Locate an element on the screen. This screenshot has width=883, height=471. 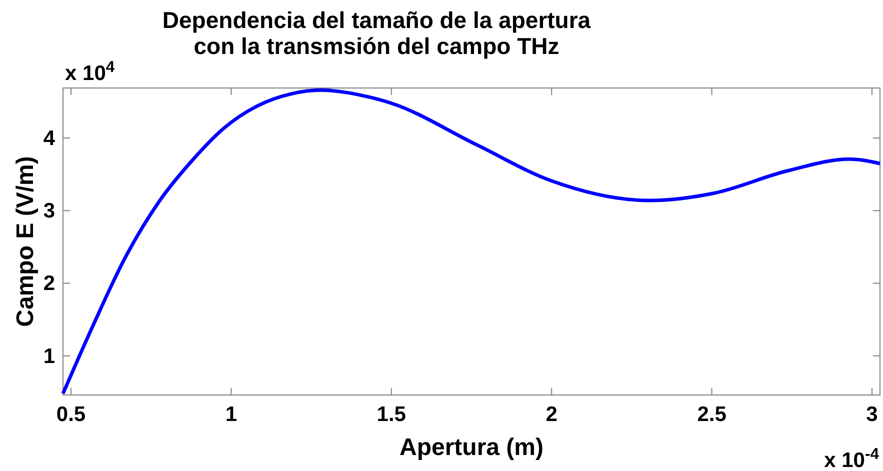
text: x 10$^{-4}$ is located at coordinates (852, 458).